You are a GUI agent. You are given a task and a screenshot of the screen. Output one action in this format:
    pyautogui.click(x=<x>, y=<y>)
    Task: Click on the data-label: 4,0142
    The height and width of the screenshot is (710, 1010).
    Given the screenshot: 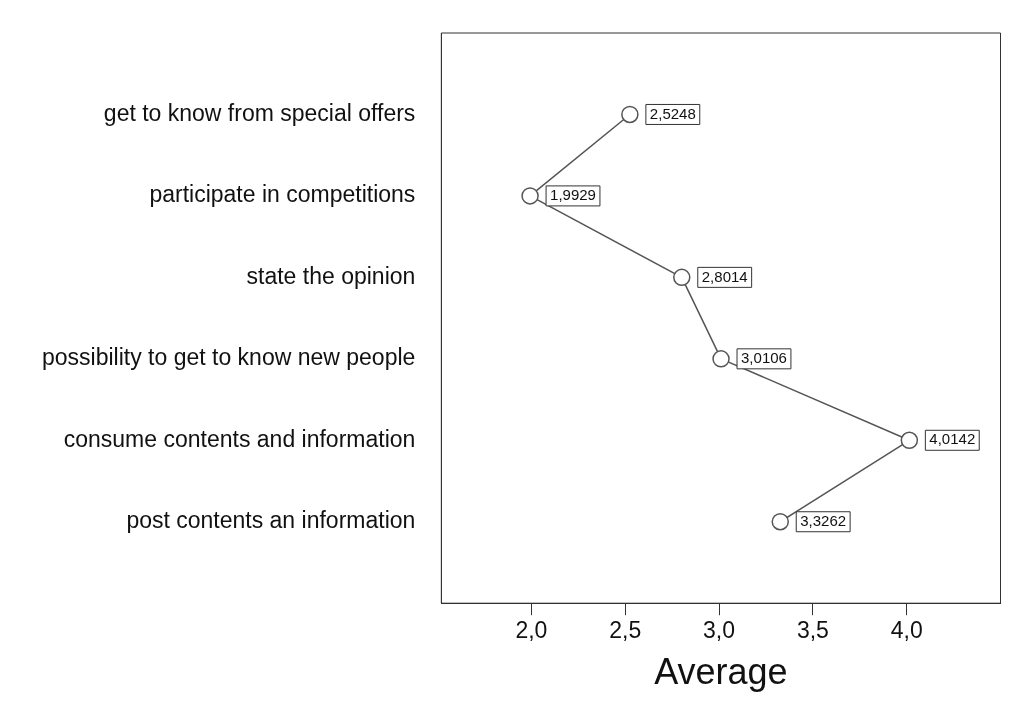 What is the action you would take?
    pyautogui.click(x=952, y=439)
    